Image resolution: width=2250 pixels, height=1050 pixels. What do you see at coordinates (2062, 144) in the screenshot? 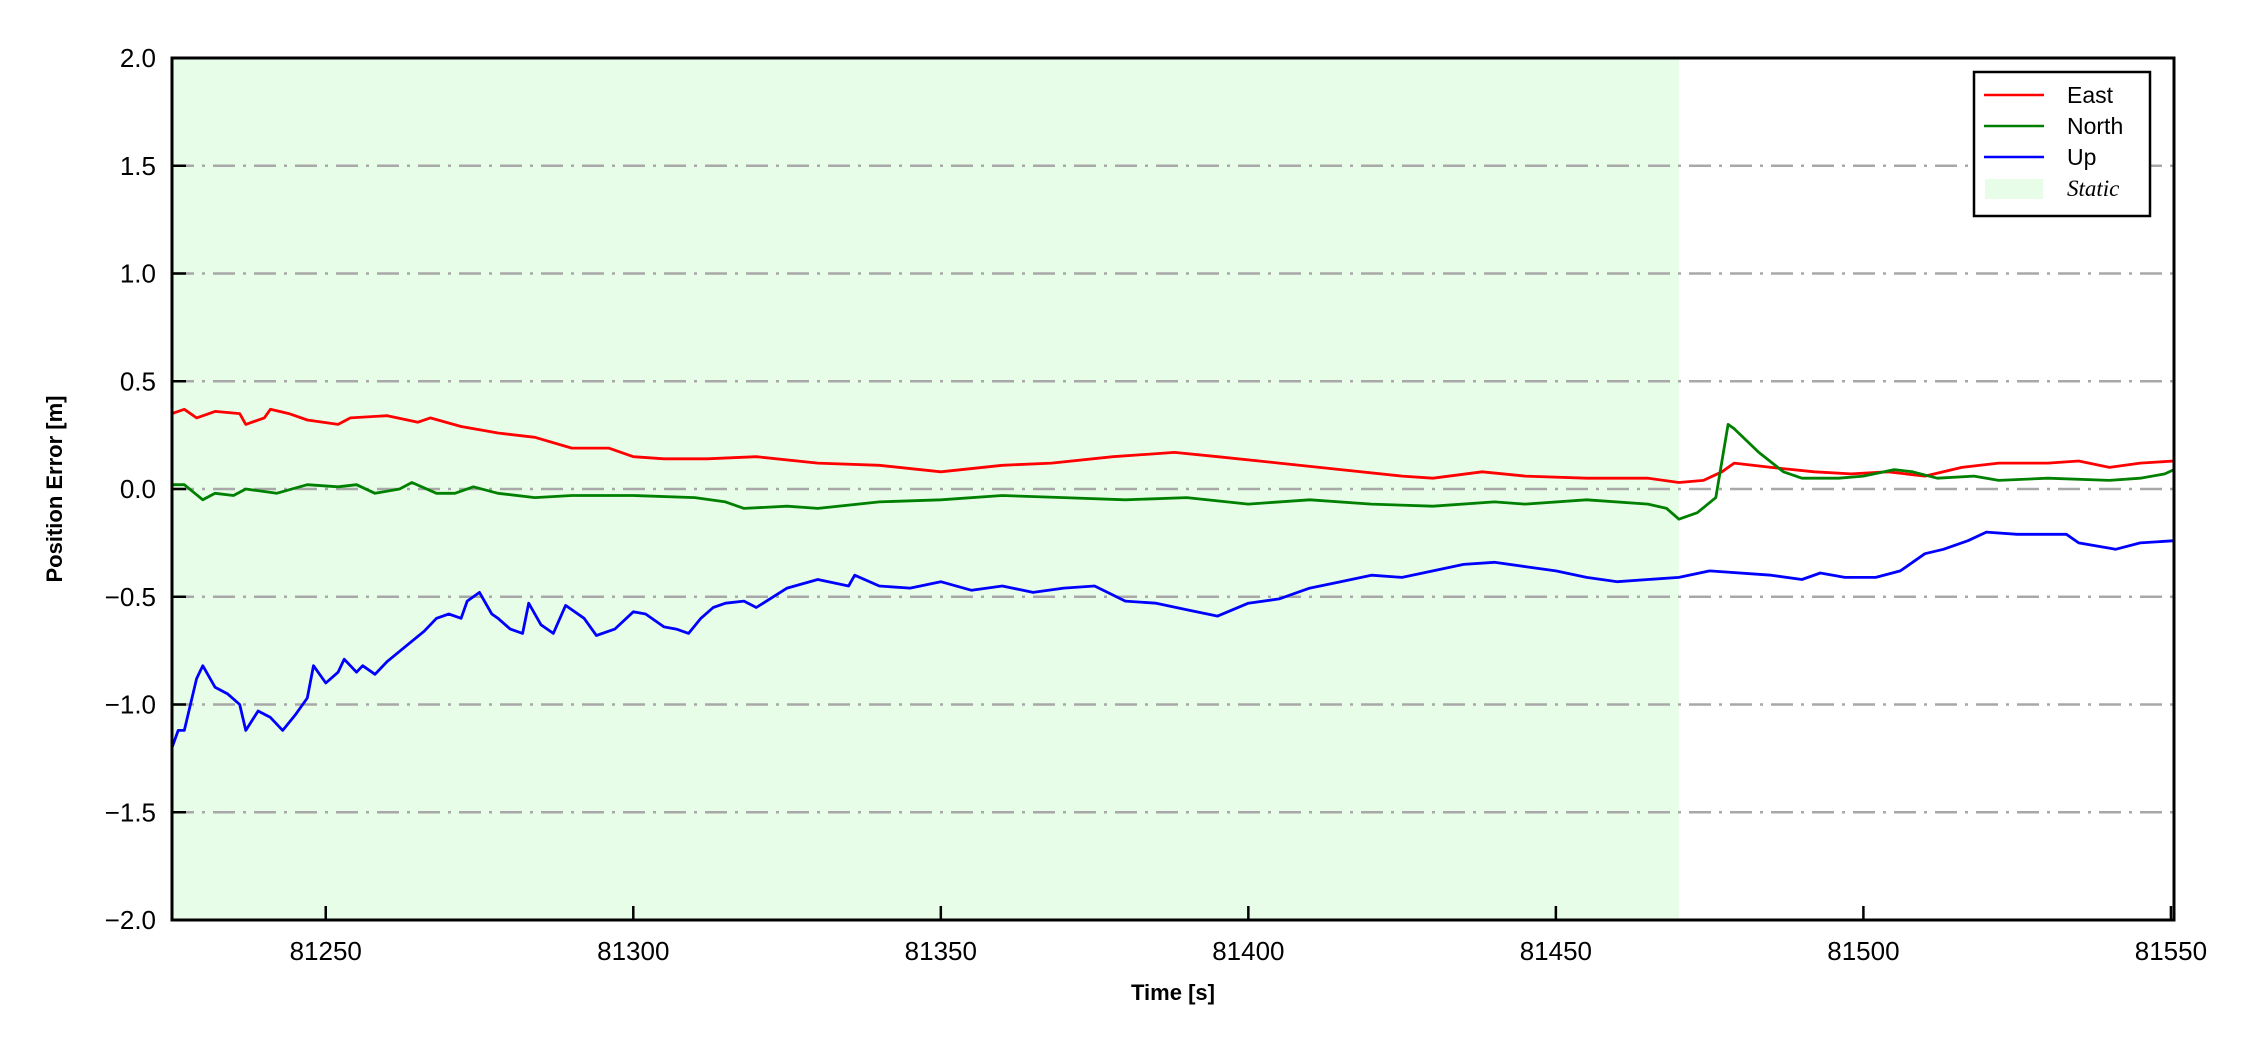
I see `legend: East North Up Static` at bounding box center [2062, 144].